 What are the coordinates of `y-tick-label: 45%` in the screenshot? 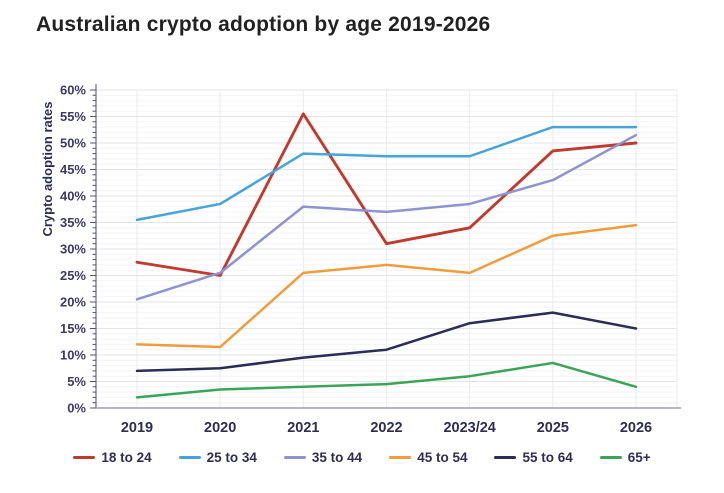 It's located at (73, 169).